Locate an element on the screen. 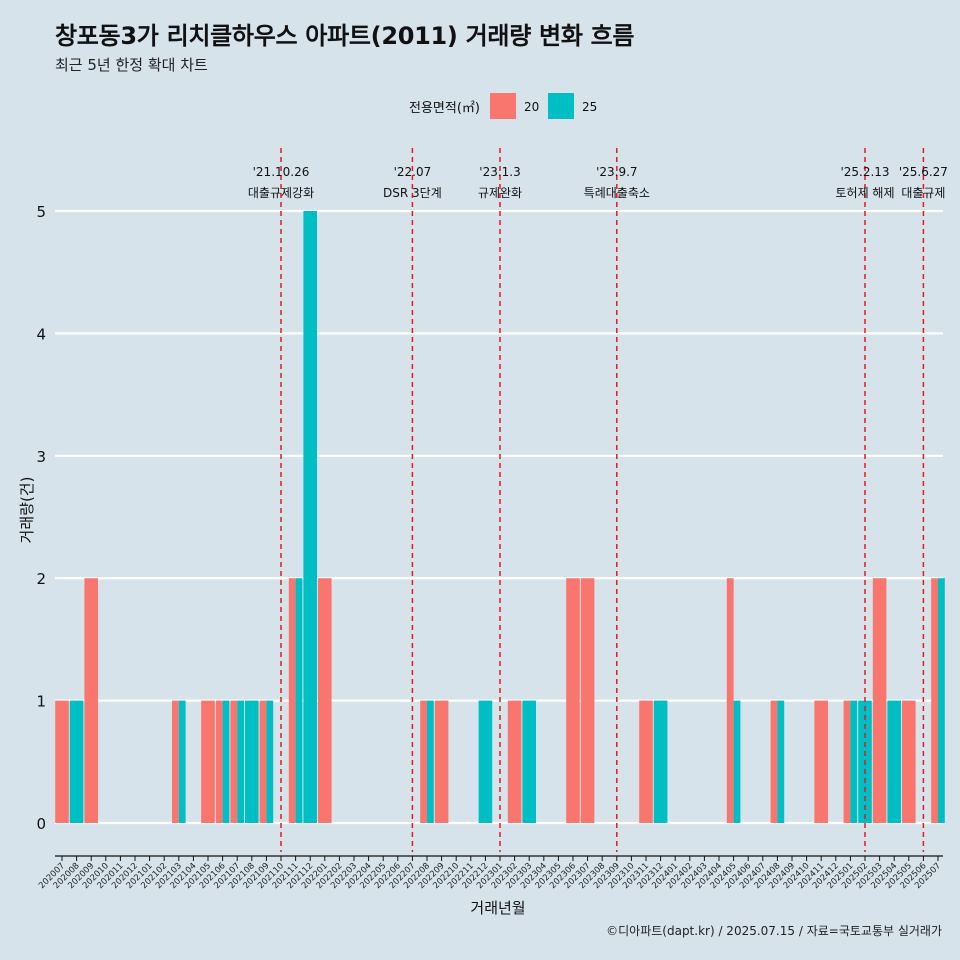  y-tick-label: 4 is located at coordinates (41, 334).